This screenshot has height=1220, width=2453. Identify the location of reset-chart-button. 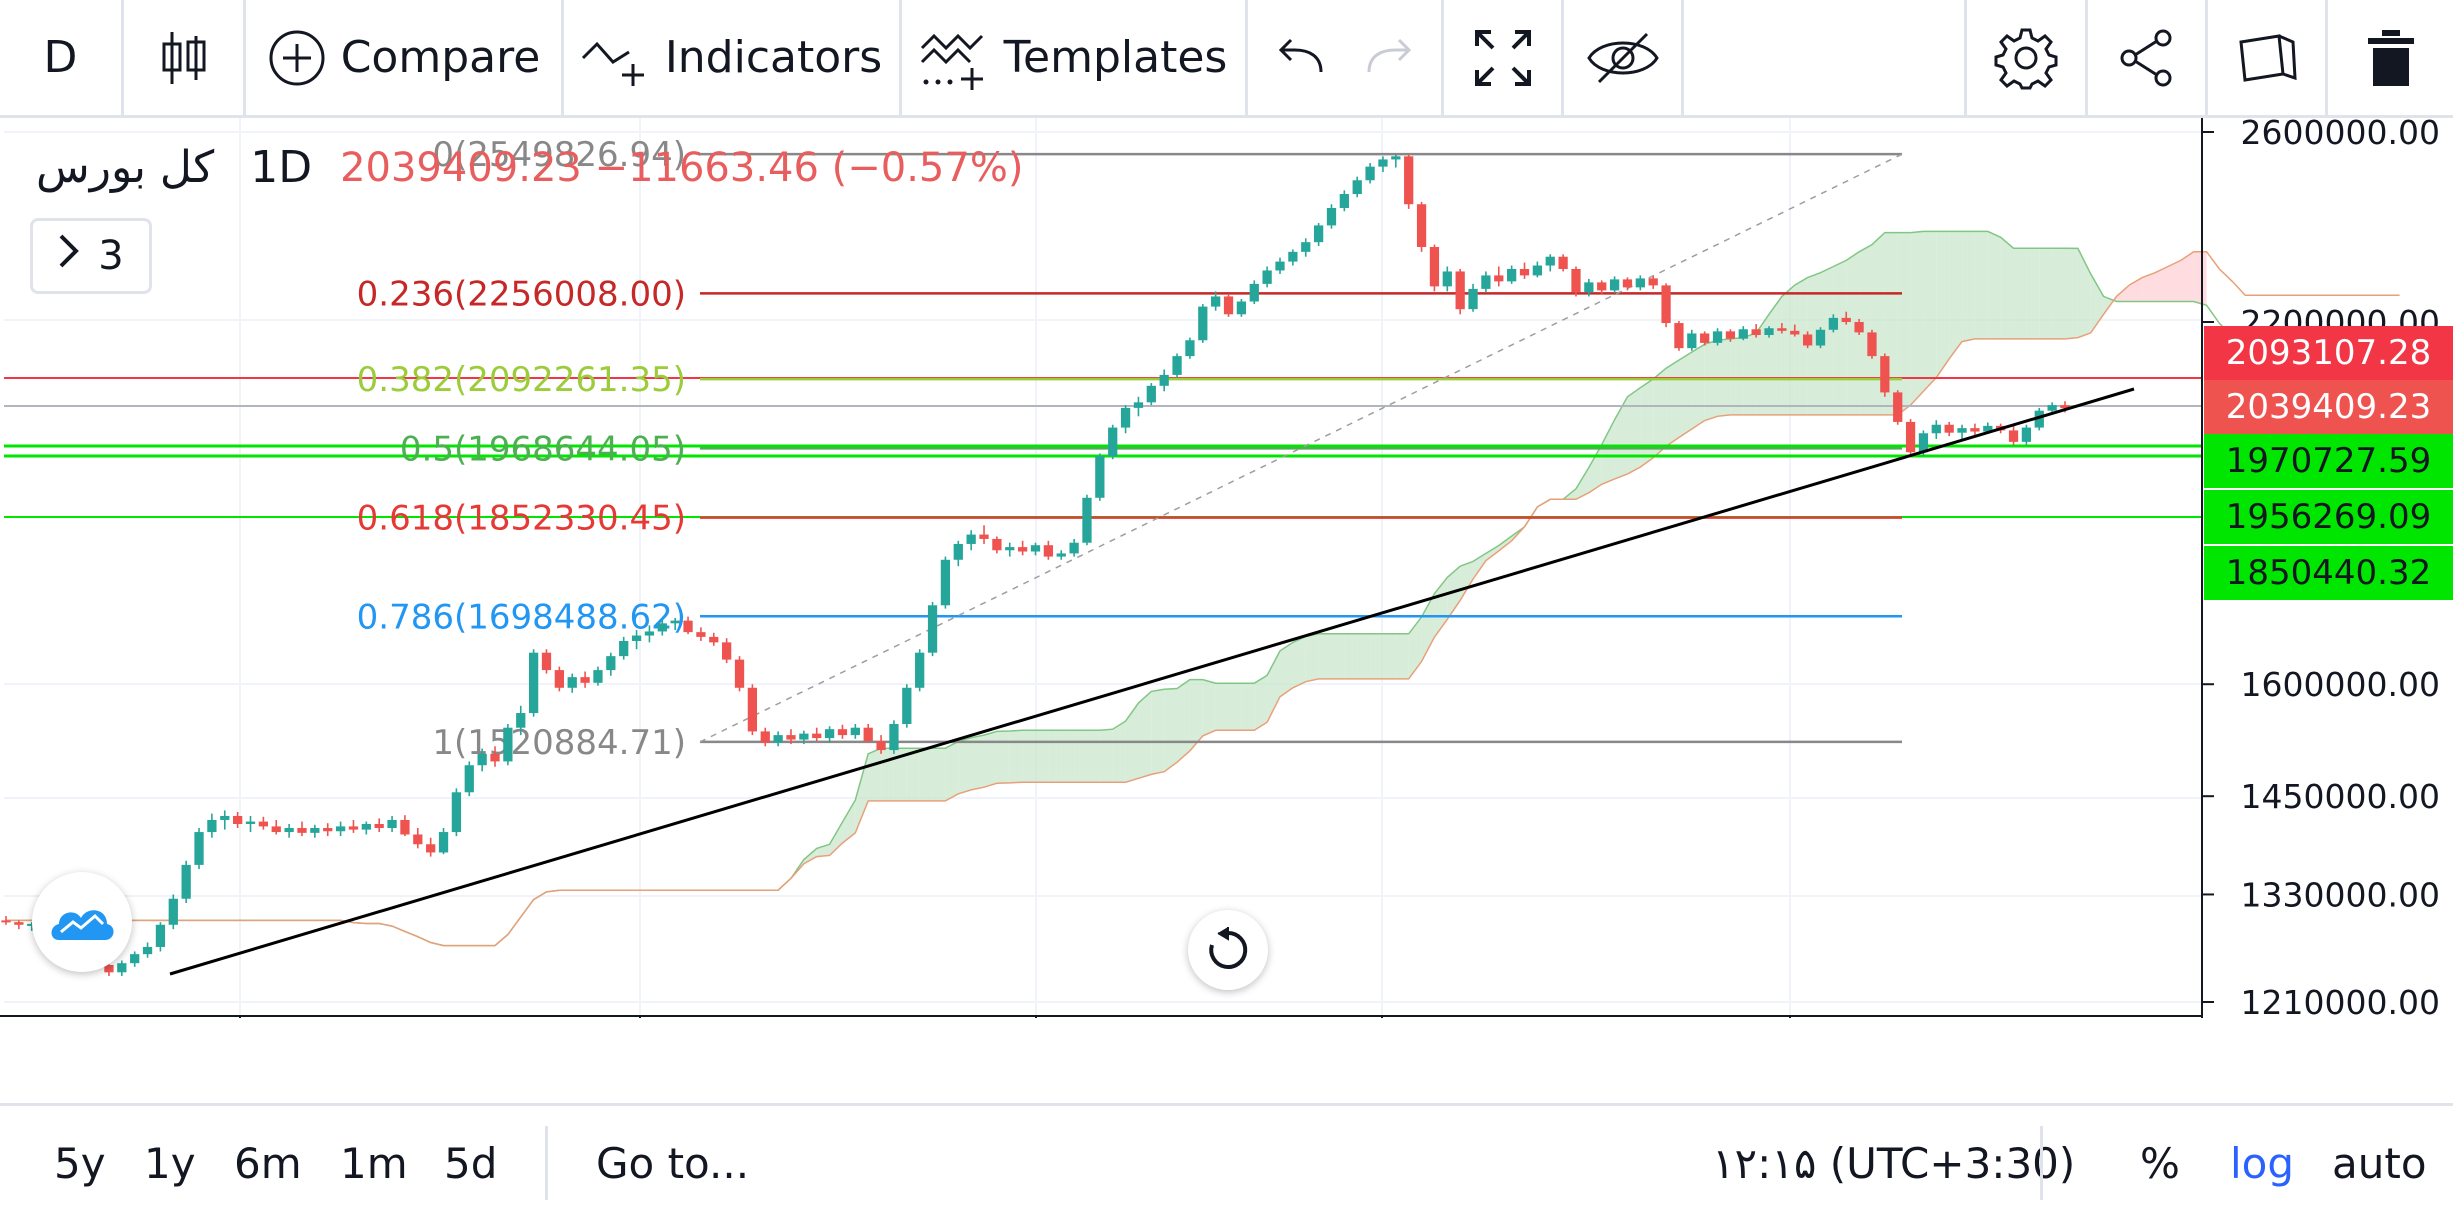
(1228, 950).